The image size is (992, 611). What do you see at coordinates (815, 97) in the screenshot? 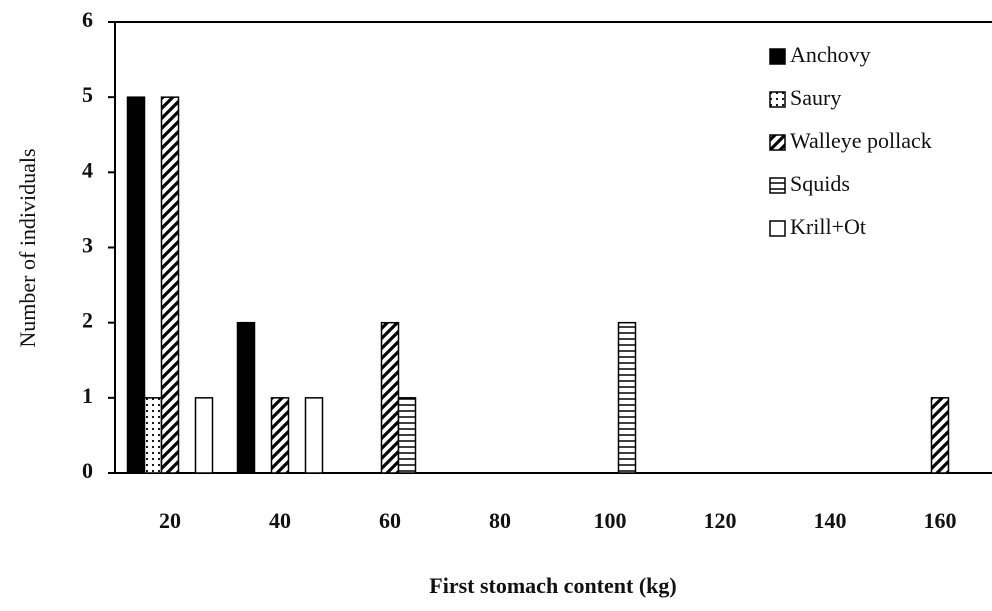
I see `legend-label: Saury` at bounding box center [815, 97].